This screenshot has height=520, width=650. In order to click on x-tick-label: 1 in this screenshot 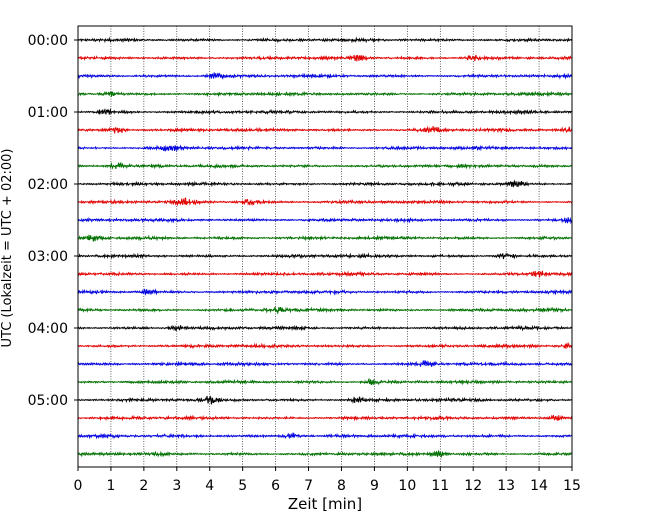, I will do `click(110, 486)`.